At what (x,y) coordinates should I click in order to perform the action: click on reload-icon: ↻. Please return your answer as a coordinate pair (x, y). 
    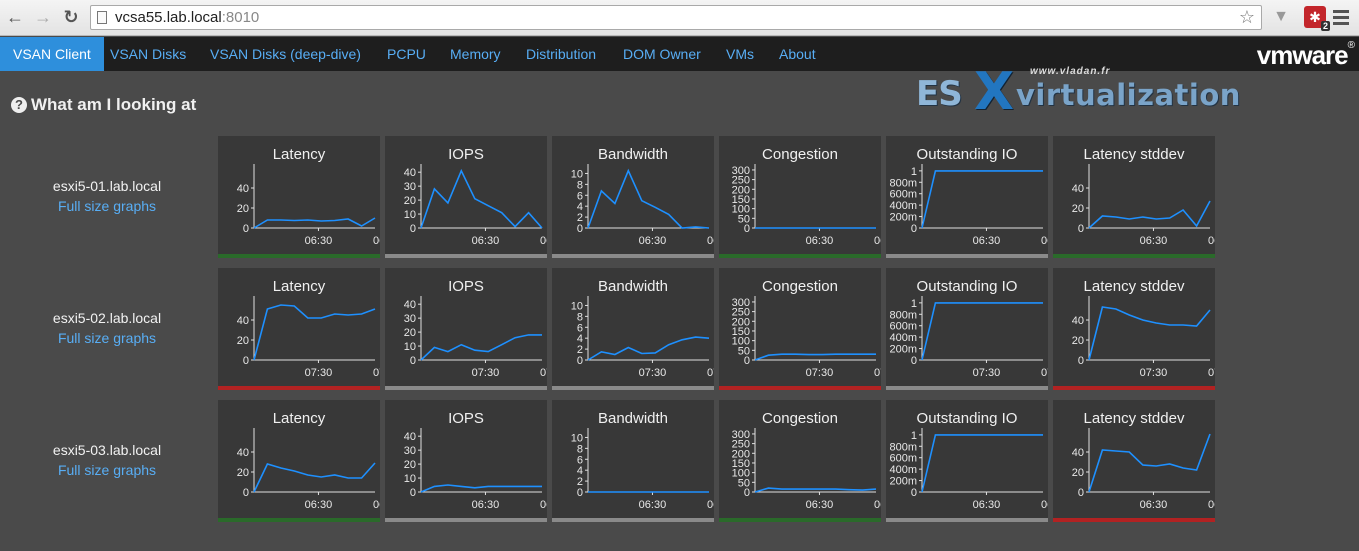
    Looking at the image, I should click on (71, 17).